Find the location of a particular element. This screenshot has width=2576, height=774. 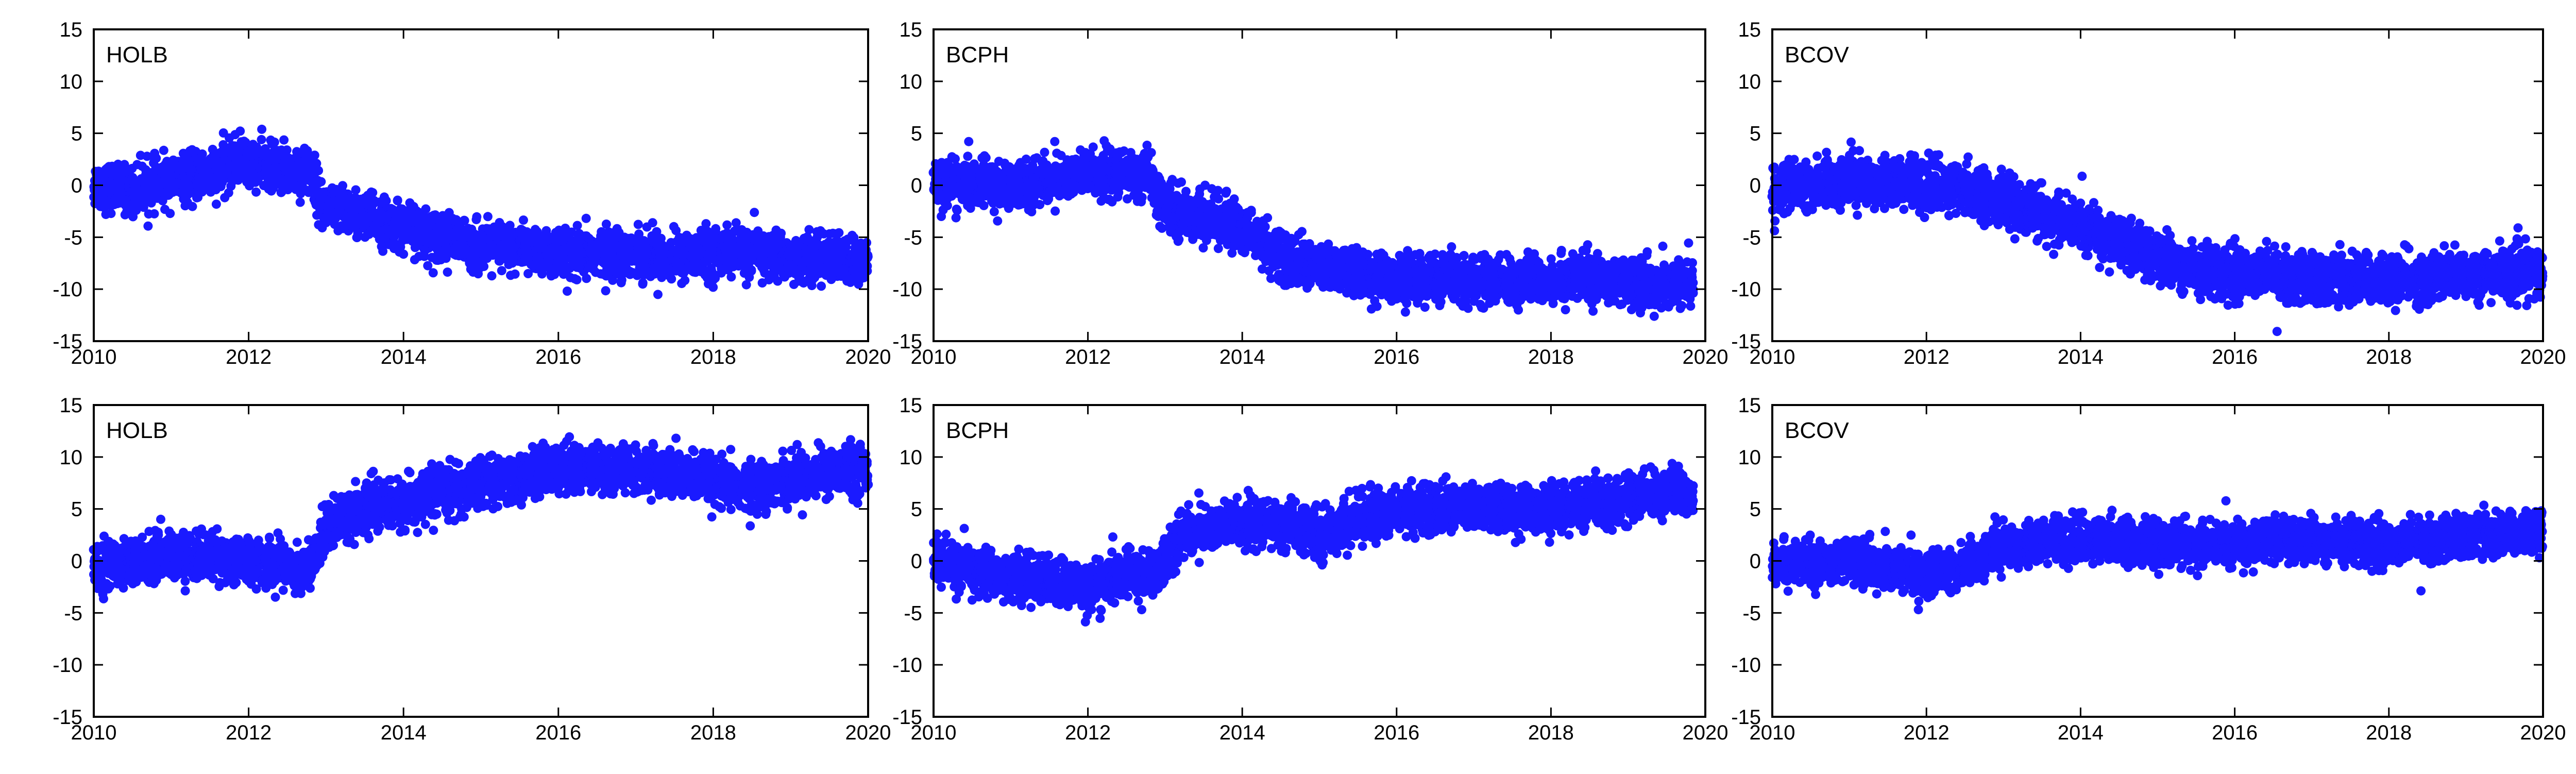

y-tick-label: 5 is located at coordinates (76, 134).